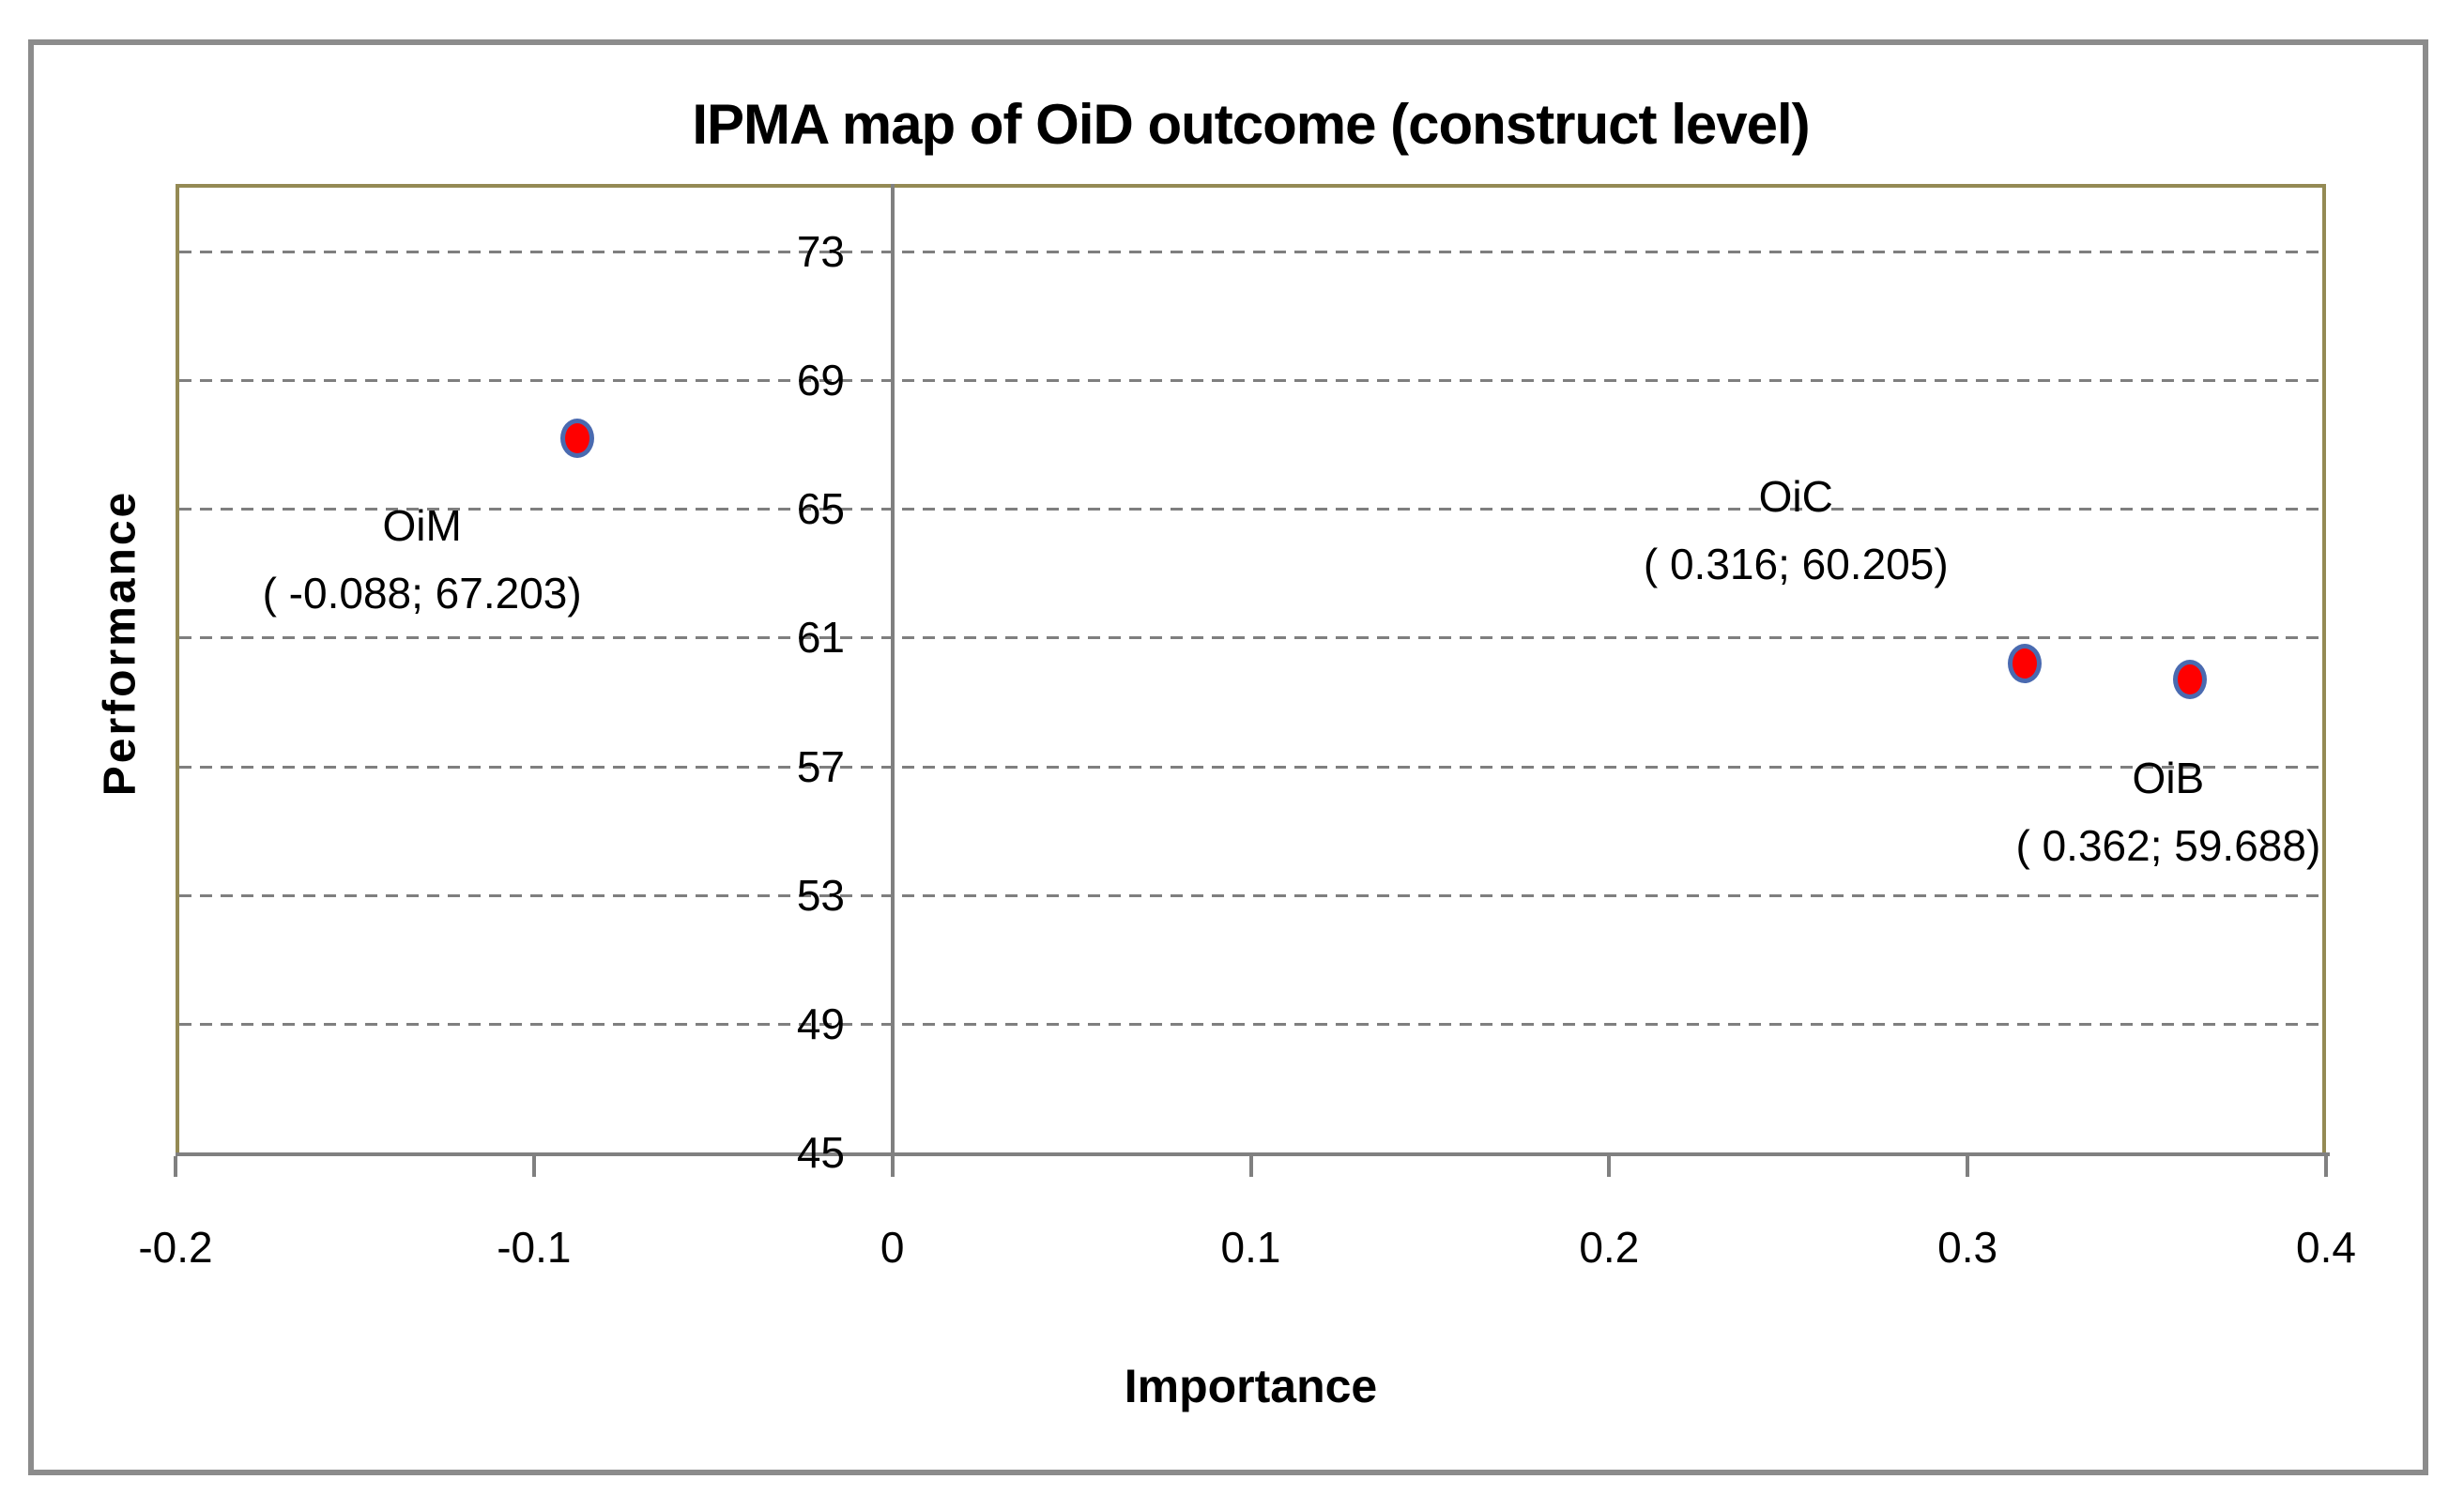  What do you see at coordinates (2167, 812) in the screenshot?
I see `data-label-OiB: OiB ( 0.362; 59.688)` at bounding box center [2167, 812].